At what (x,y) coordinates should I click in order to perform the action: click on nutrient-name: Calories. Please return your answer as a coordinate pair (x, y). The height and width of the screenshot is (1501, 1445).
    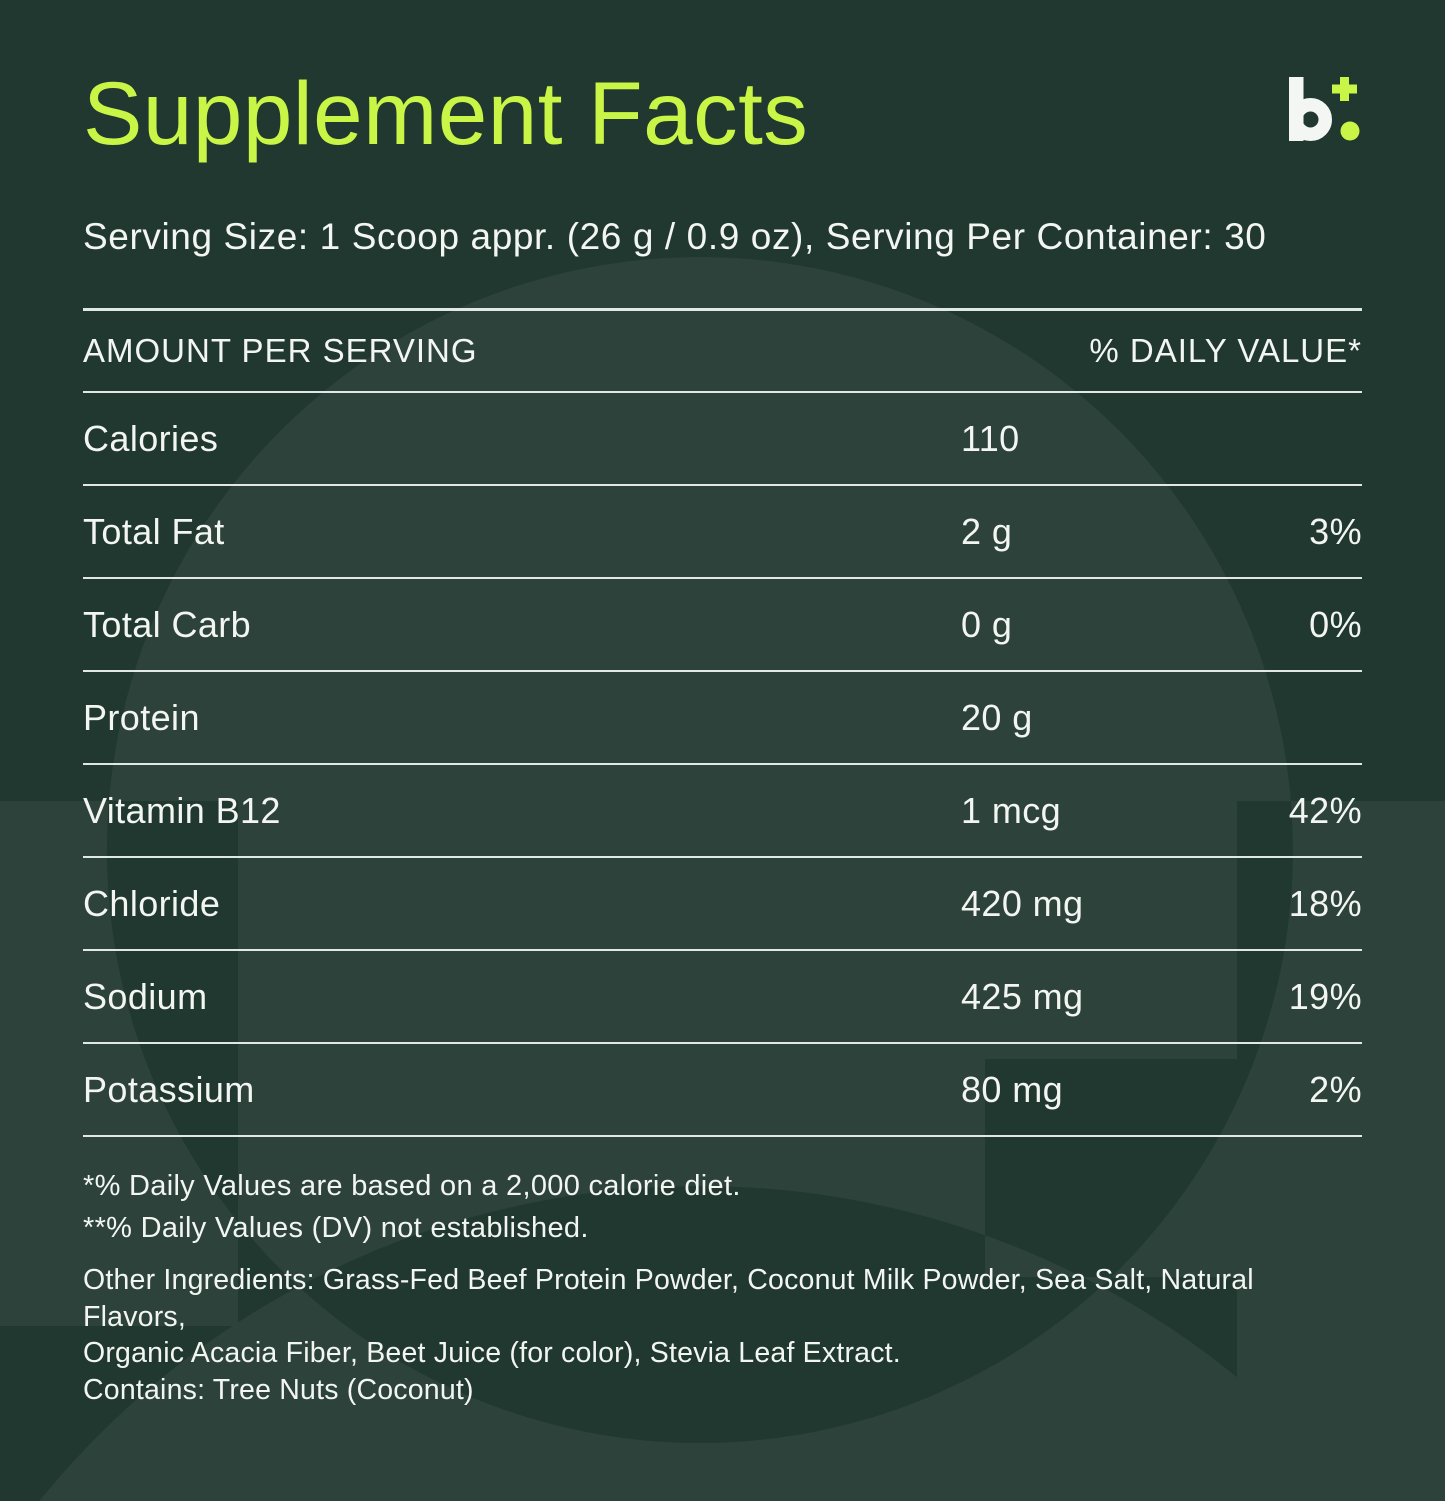
    Looking at the image, I should click on (151, 438).